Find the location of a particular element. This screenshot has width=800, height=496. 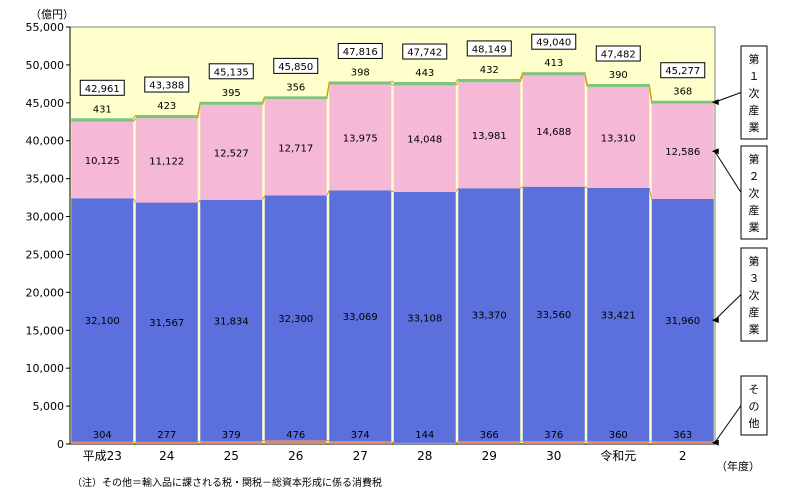

legend-text-secondary: 業 is located at coordinates (754, 227).